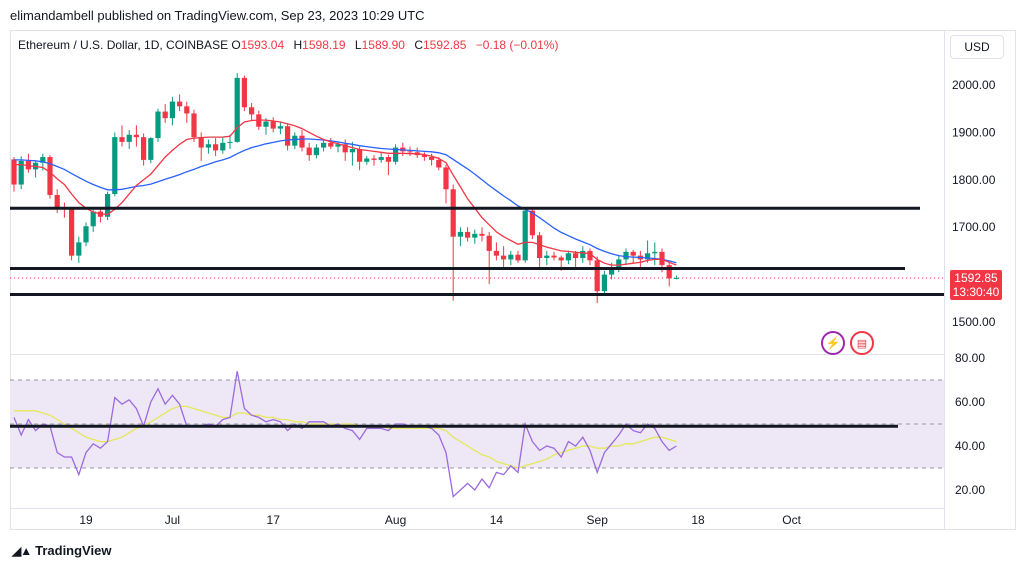 The image size is (1024, 570). What do you see at coordinates (974, 322) in the screenshot?
I see `price-tick-label: 1500.00` at bounding box center [974, 322].